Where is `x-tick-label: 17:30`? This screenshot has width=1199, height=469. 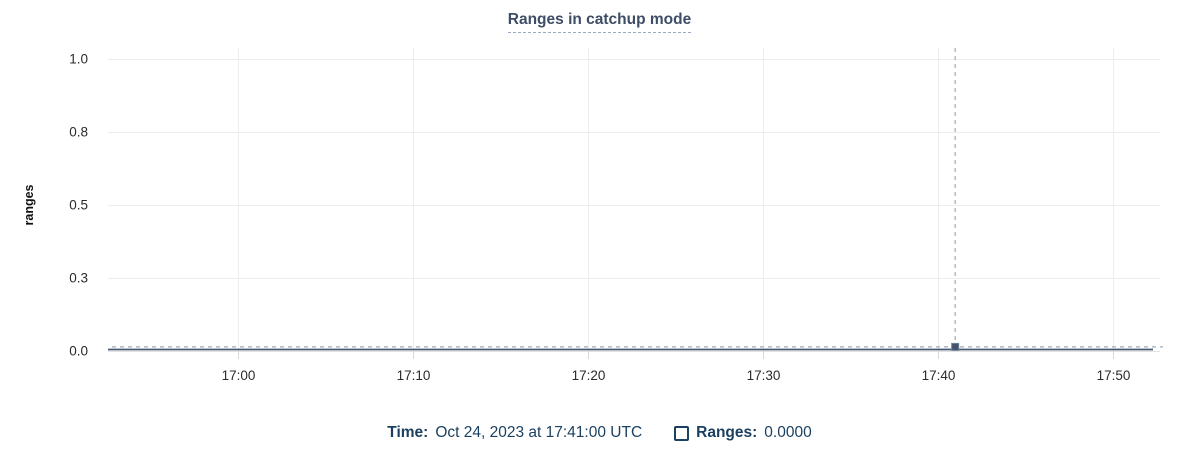
x-tick-label: 17:30 is located at coordinates (764, 375).